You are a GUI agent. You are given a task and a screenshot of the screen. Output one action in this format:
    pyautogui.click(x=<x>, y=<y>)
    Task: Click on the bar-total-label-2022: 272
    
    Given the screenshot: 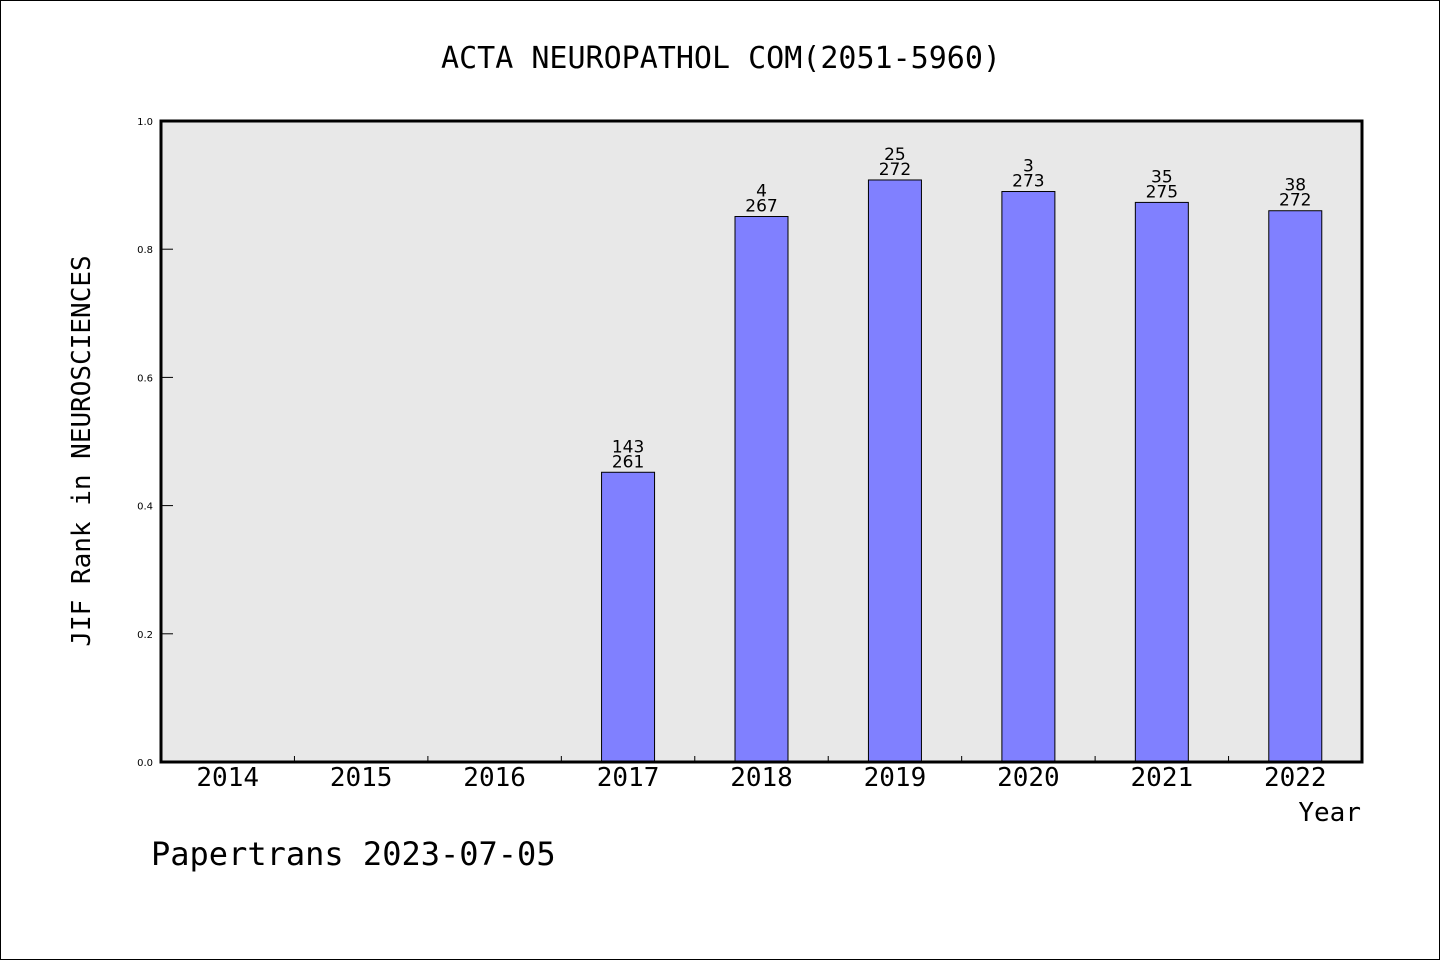 What is the action you would take?
    pyautogui.click(x=1295, y=201)
    